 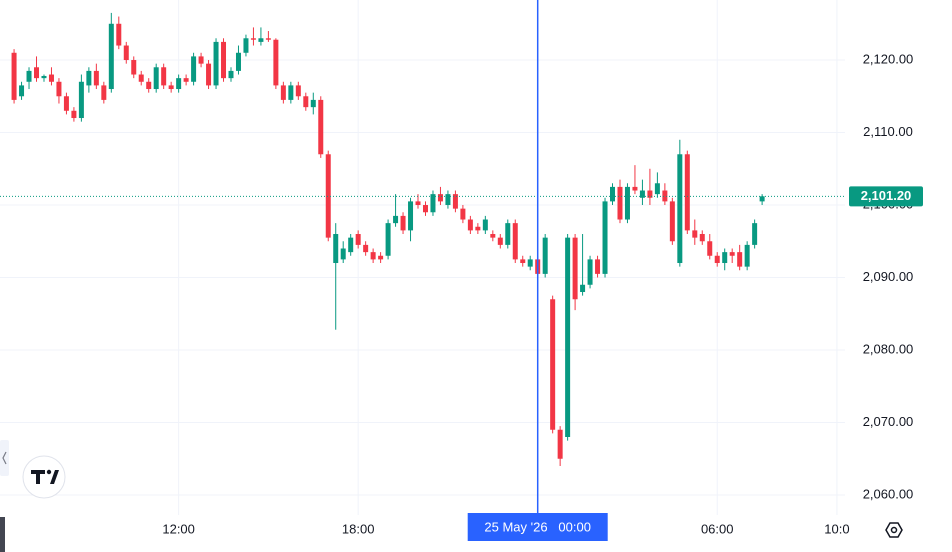 I want to click on last-price-box, so click(x=886, y=196).